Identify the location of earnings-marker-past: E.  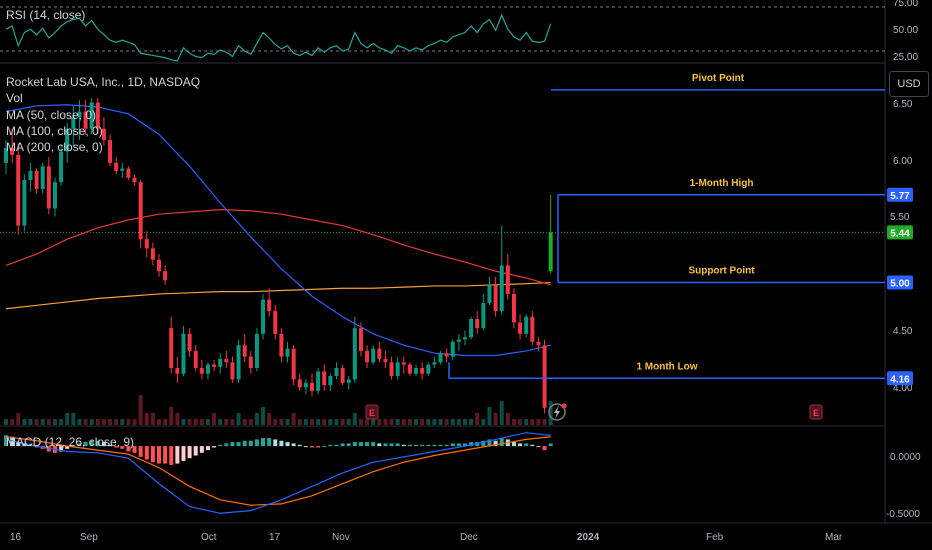
(372, 412).